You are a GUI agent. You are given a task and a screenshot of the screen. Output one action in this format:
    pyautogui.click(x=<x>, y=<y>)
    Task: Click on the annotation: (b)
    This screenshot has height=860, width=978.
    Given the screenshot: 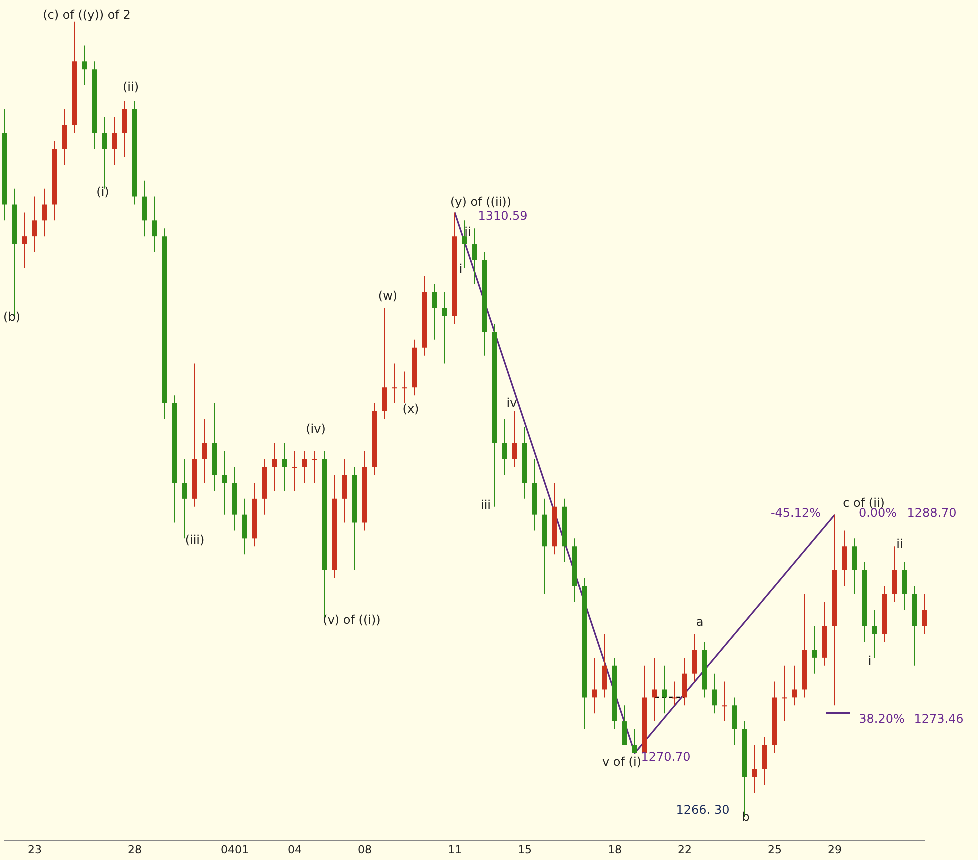 What is the action you would take?
    pyautogui.click(x=12, y=317)
    